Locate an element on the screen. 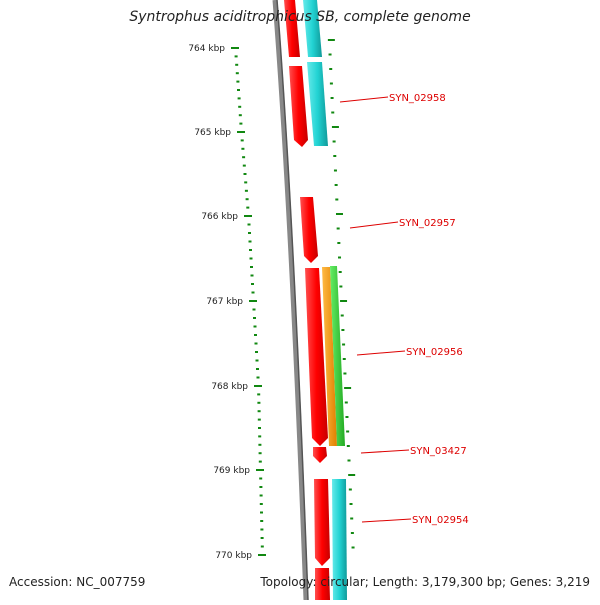 The width and height of the screenshot is (600, 605). accession-label: Accession: NC_007759 is located at coordinates (77, 582).